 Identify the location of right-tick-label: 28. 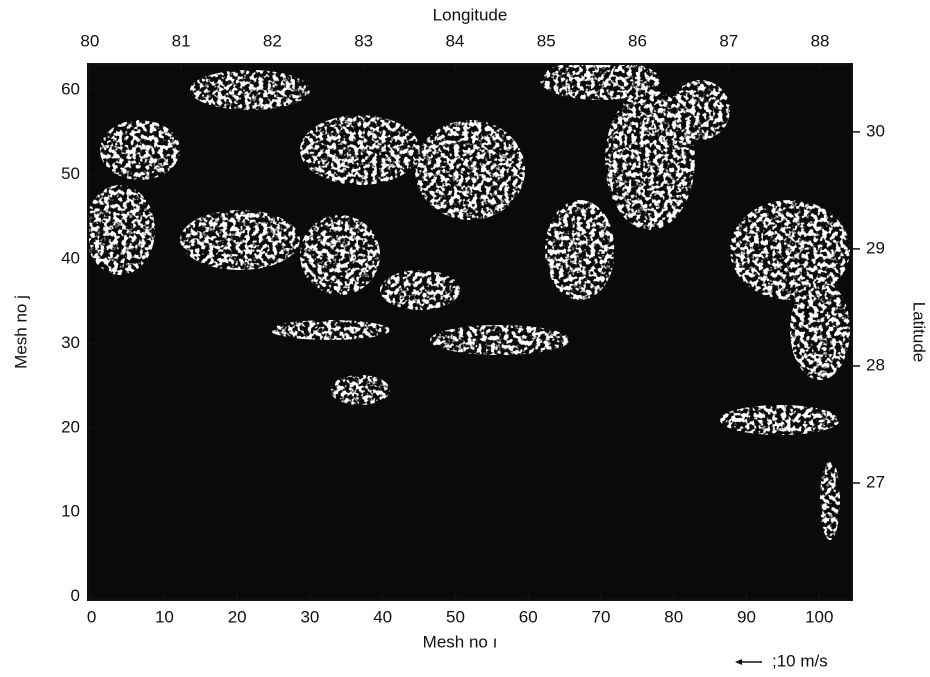
(875, 364).